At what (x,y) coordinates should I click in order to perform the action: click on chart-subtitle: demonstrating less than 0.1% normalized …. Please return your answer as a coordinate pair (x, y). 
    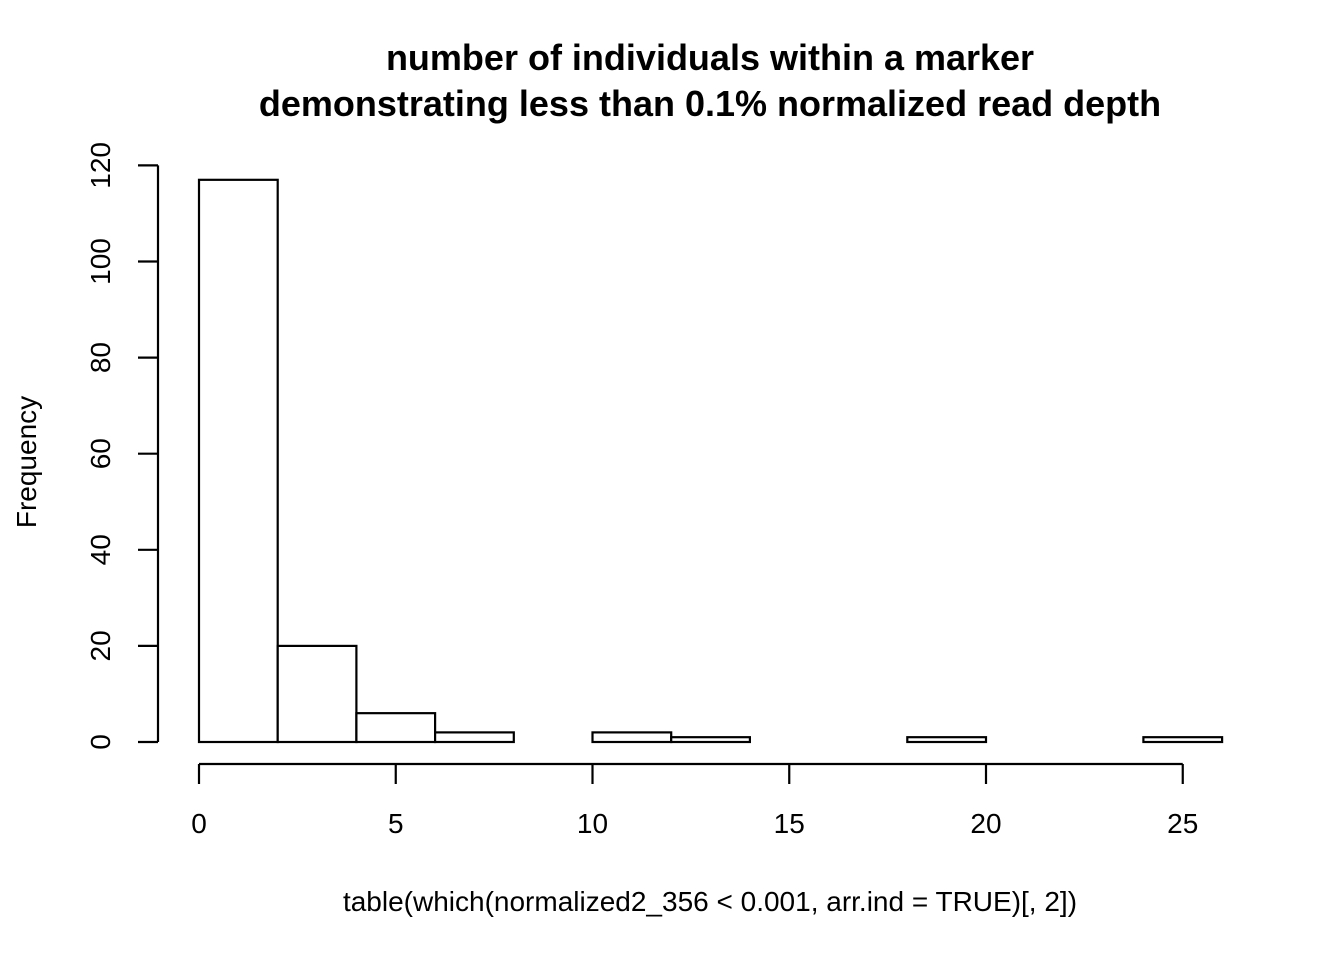
    Looking at the image, I should click on (710, 103).